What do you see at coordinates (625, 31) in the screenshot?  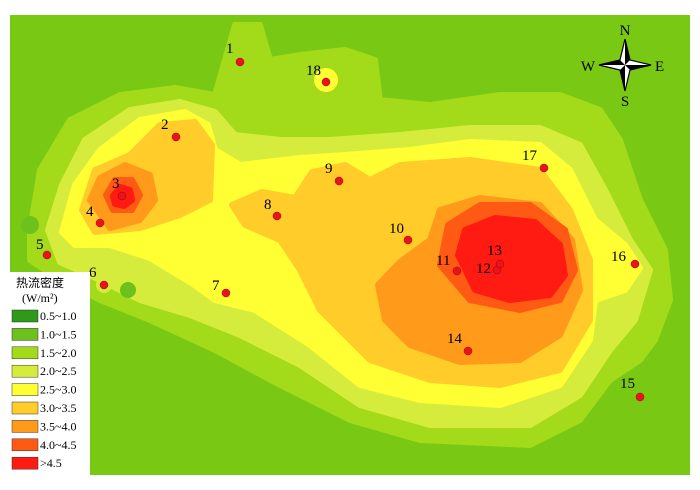 I see `compass-n: N` at bounding box center [625, 31].